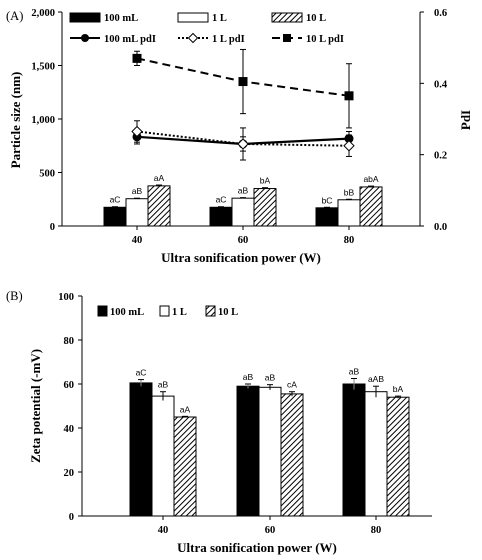  Describe the element at coordinates (130, 39) in the screenshot. I see `legend-label: 100 mL pdI` at that location.